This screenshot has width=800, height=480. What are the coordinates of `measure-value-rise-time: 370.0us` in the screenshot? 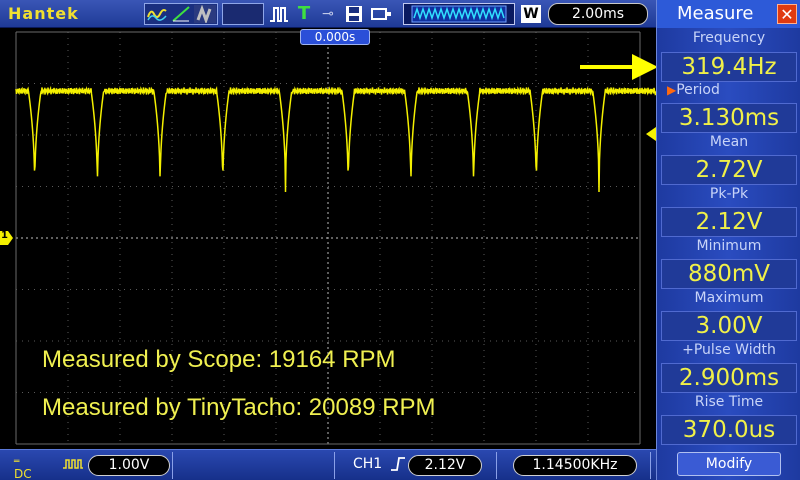 It's located at (729, 430).